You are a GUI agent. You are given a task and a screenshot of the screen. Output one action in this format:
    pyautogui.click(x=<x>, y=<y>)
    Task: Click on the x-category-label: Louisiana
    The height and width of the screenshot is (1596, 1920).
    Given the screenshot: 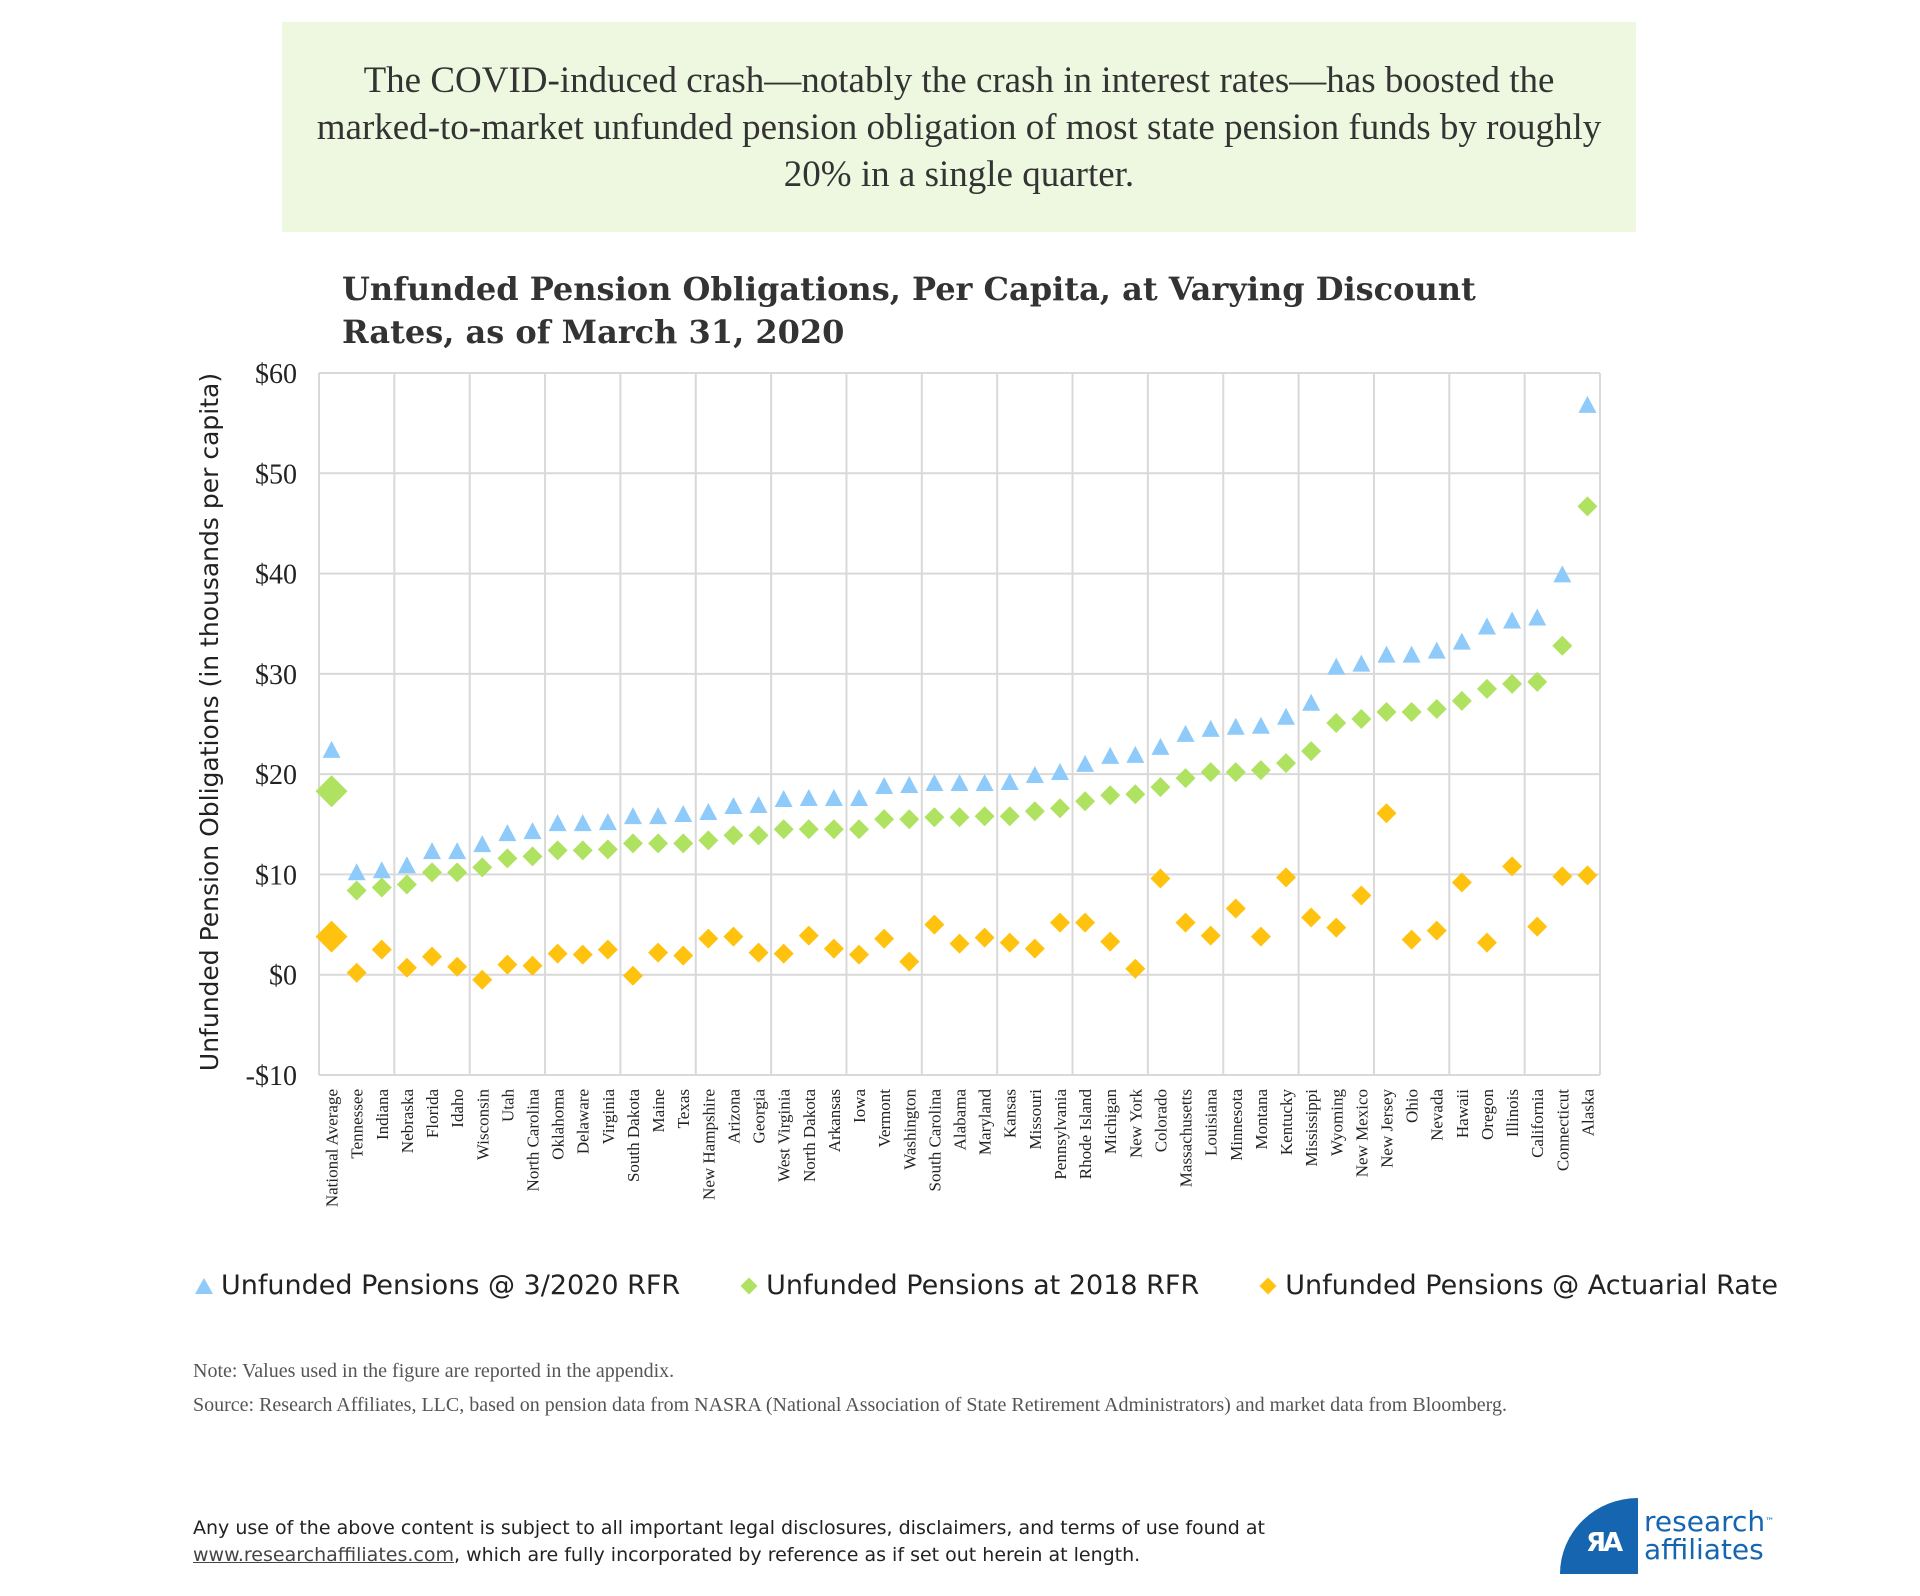 What is the action you would take?
    pyautogui.click(x=1211, y=1122)
    